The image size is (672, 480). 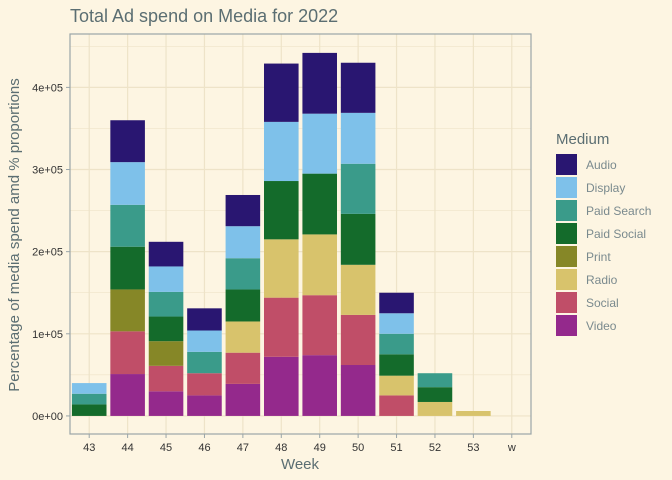 I want to click on legend-label: Video, so click(x=601, y=326).